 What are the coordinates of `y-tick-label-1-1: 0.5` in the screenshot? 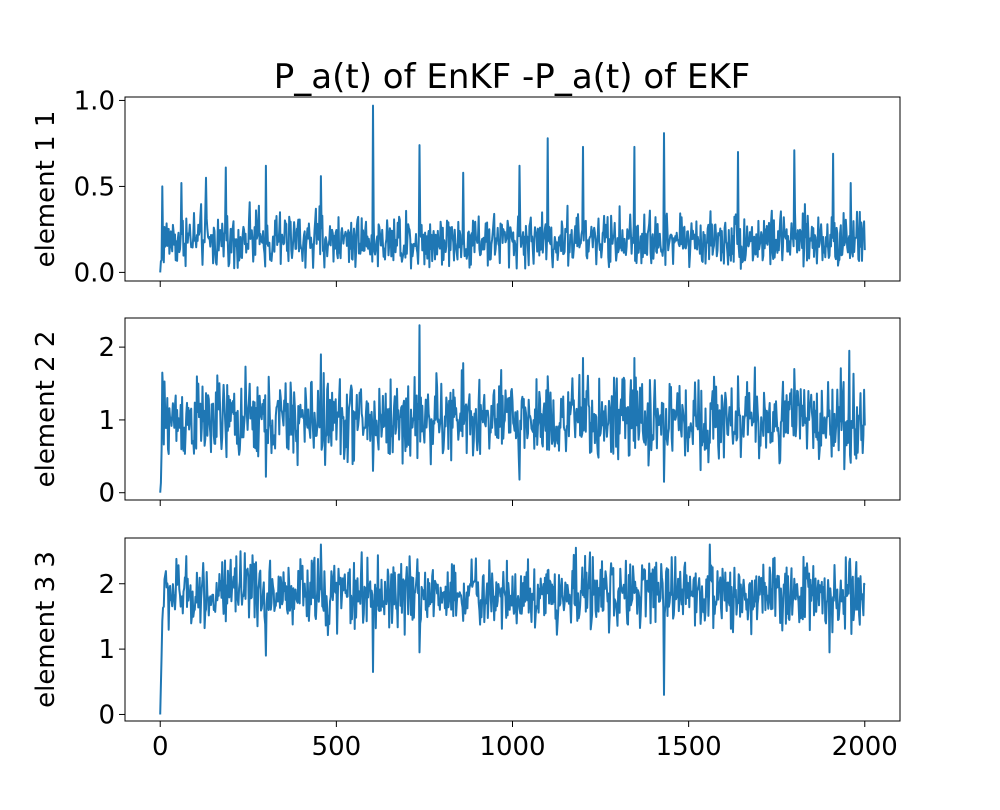 It's located at (94, 187).